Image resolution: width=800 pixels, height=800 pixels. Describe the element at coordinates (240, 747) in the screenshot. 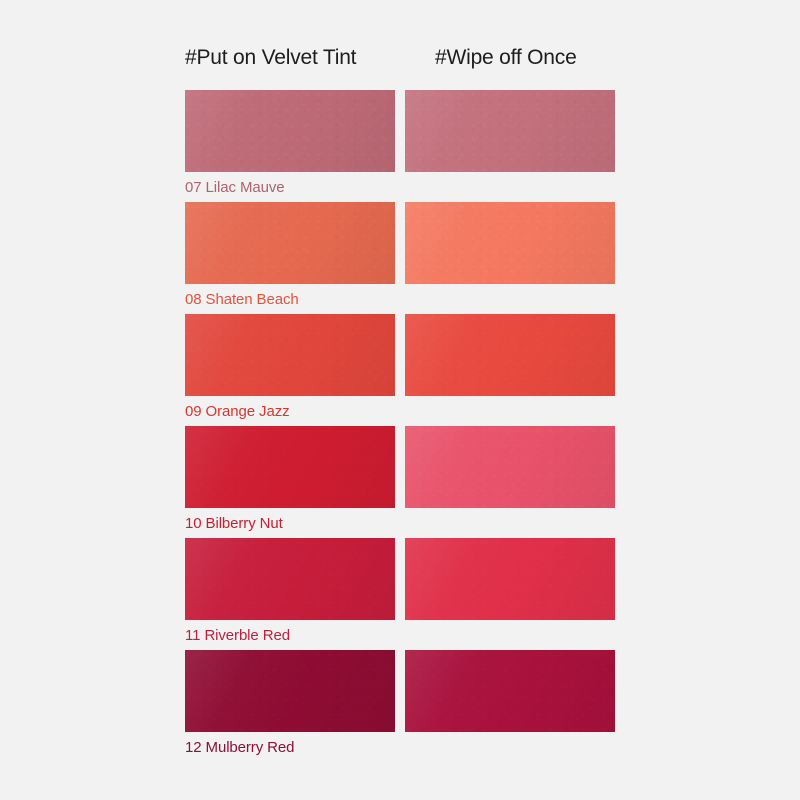

I see `shade-name-label: 12 Mulberry Red` at that location.